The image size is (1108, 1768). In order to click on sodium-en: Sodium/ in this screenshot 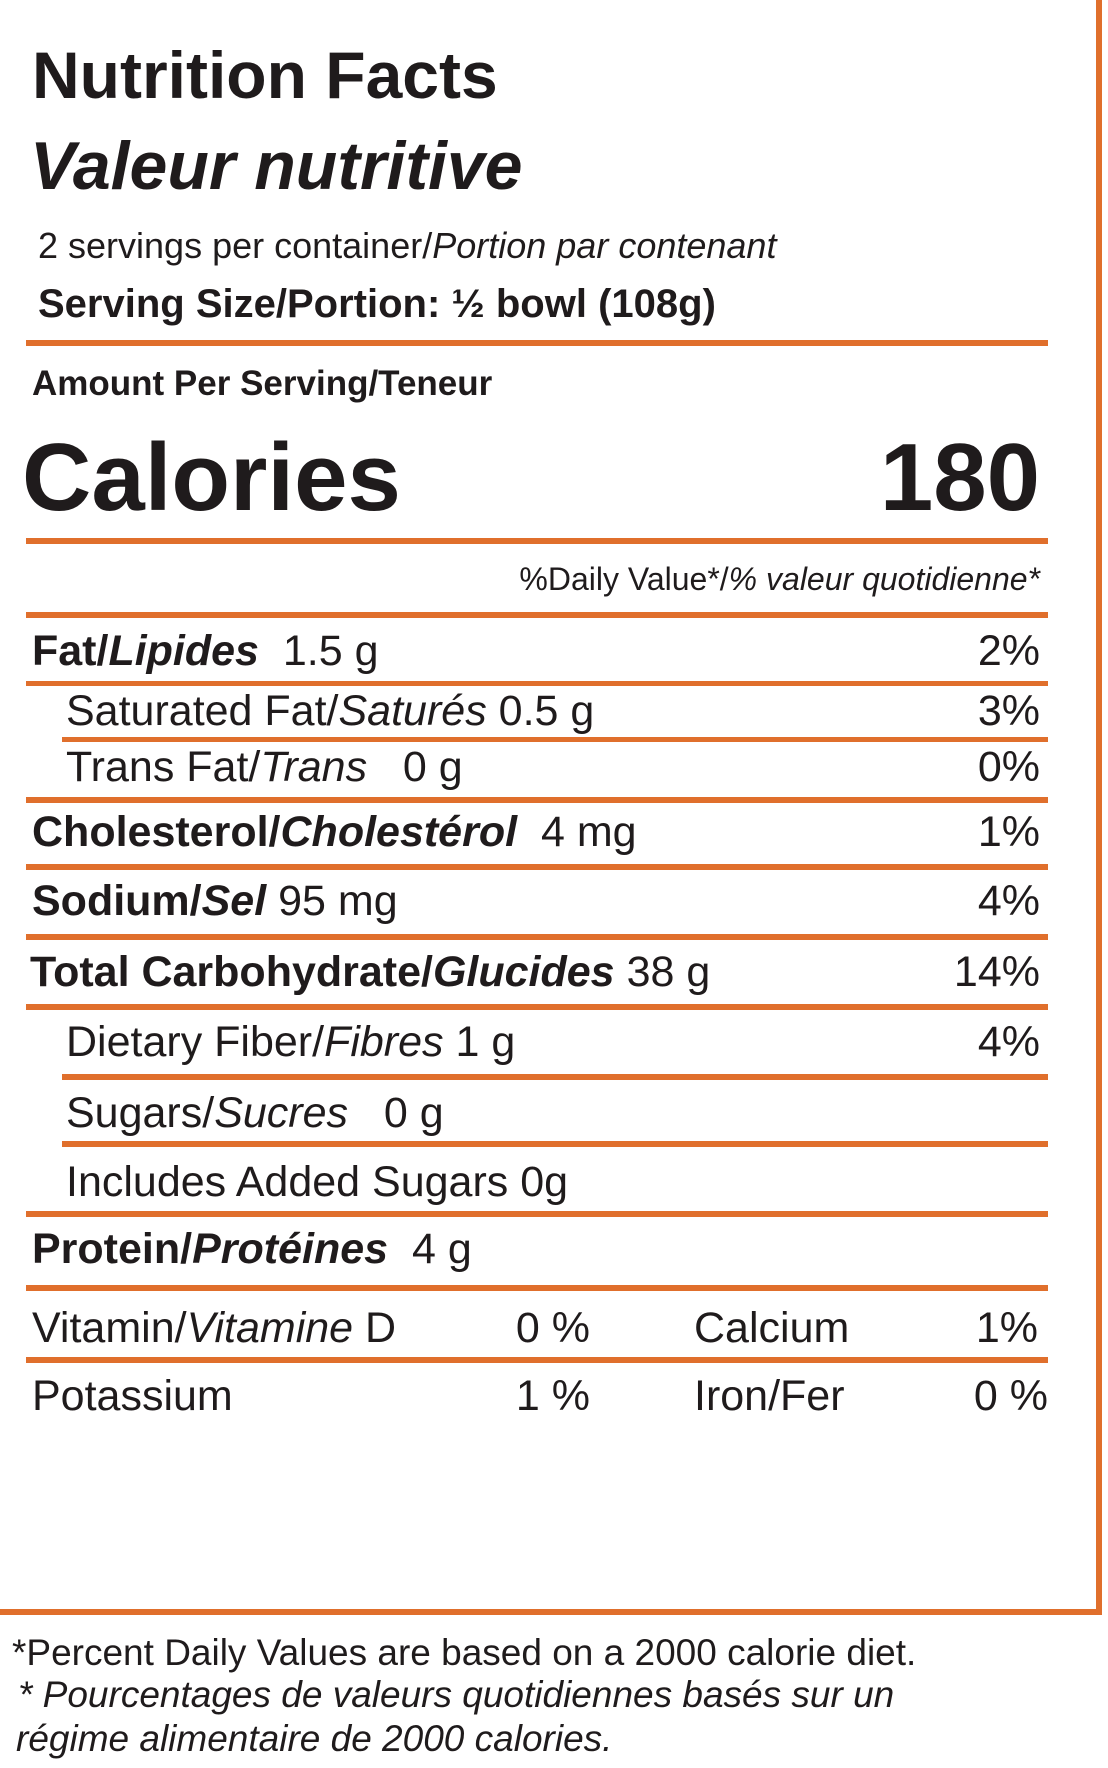, I will do `click(117, 901)`.